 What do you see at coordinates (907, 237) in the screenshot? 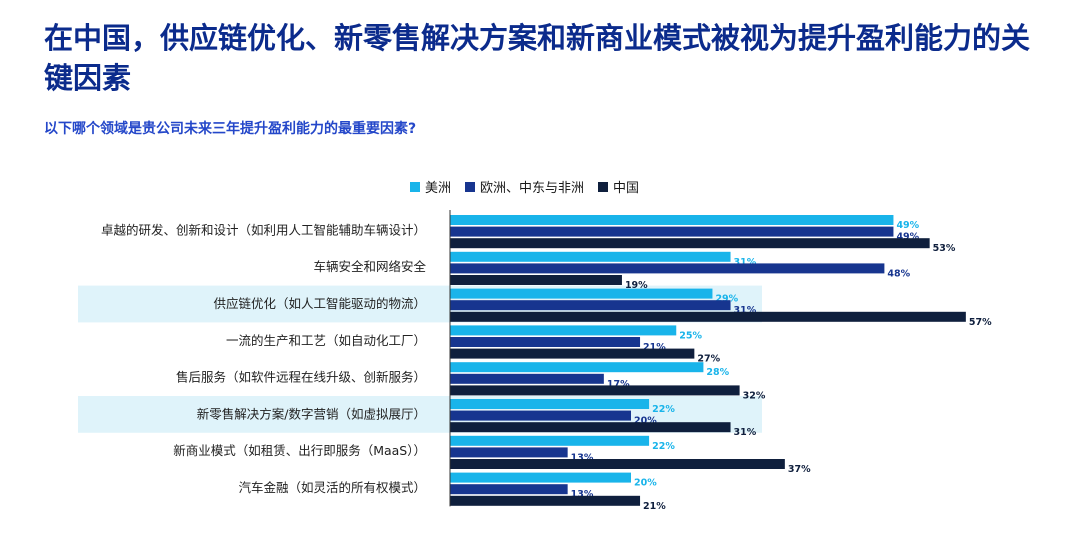
I see `value-label-emea-0: 49%` at bounding box center [907, 237].